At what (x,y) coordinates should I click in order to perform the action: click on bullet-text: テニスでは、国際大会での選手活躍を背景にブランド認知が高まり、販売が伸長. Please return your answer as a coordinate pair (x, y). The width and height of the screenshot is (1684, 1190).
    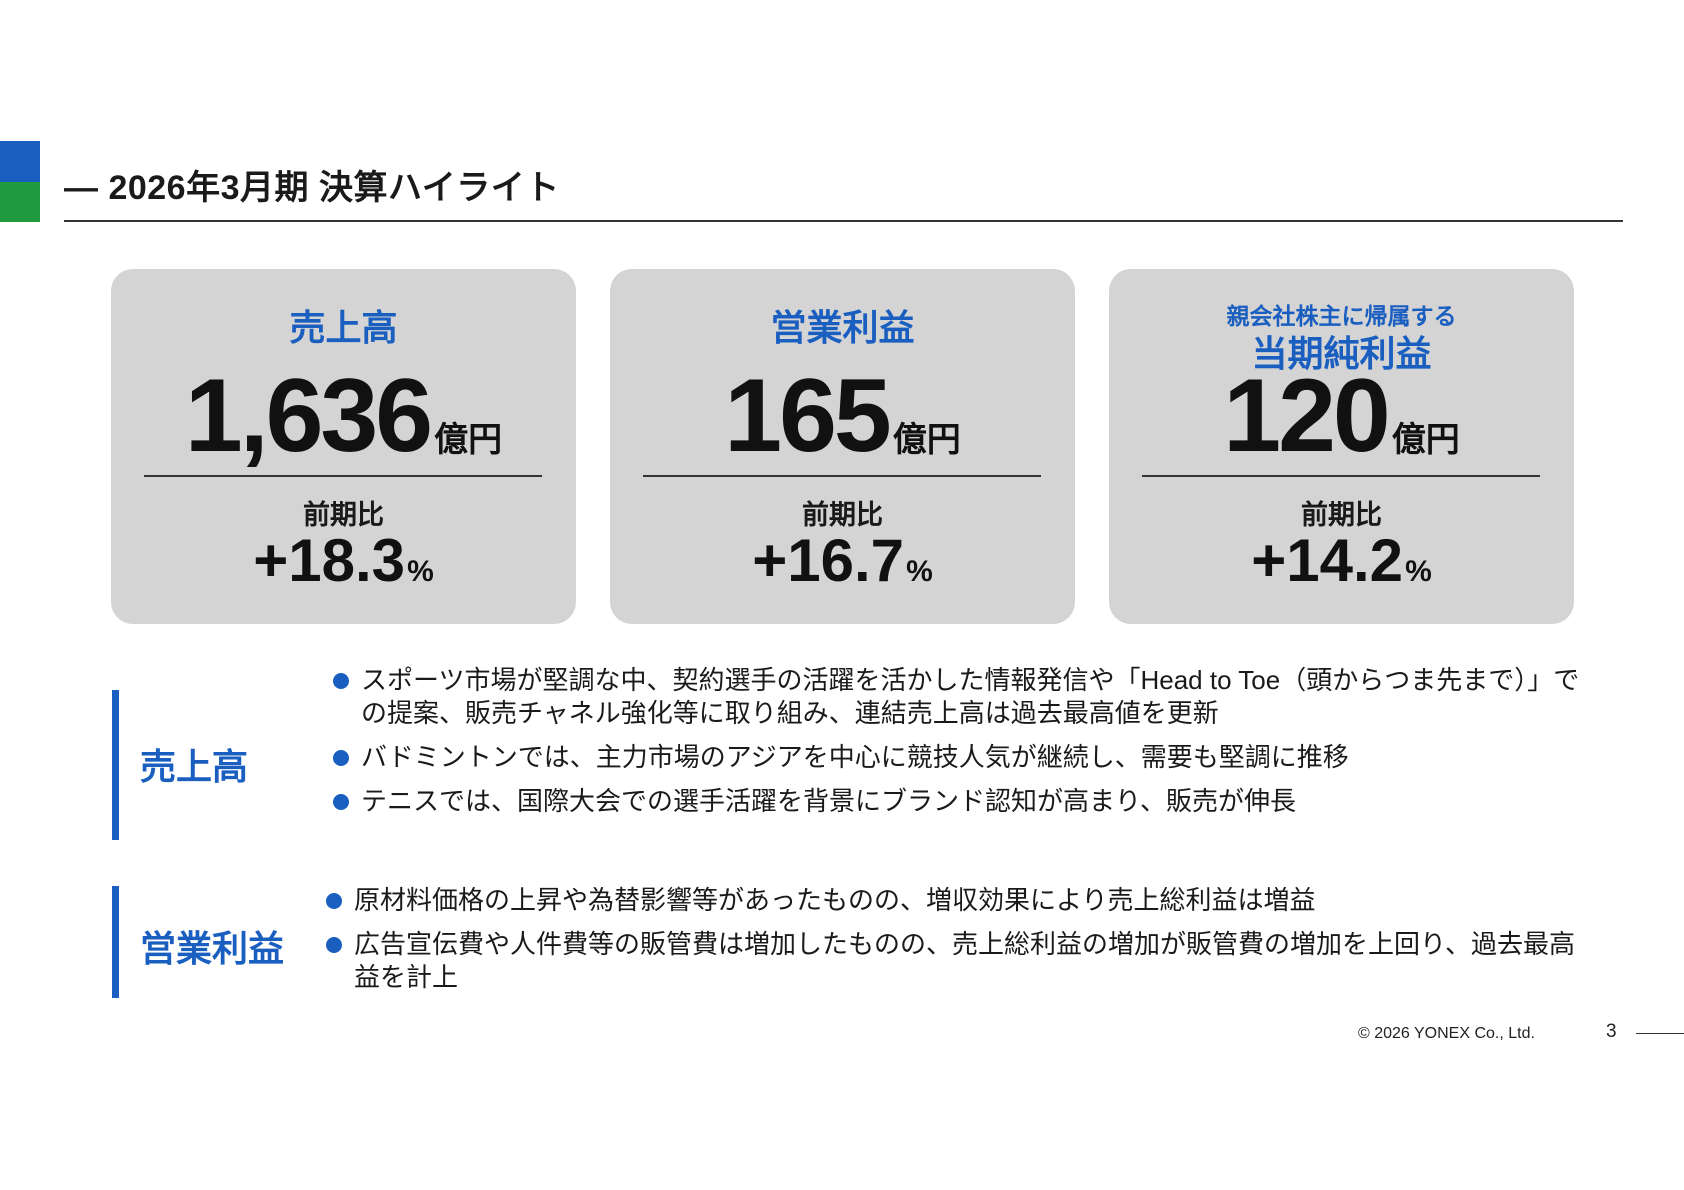
    Looking at the image, I should click on (828, 801).